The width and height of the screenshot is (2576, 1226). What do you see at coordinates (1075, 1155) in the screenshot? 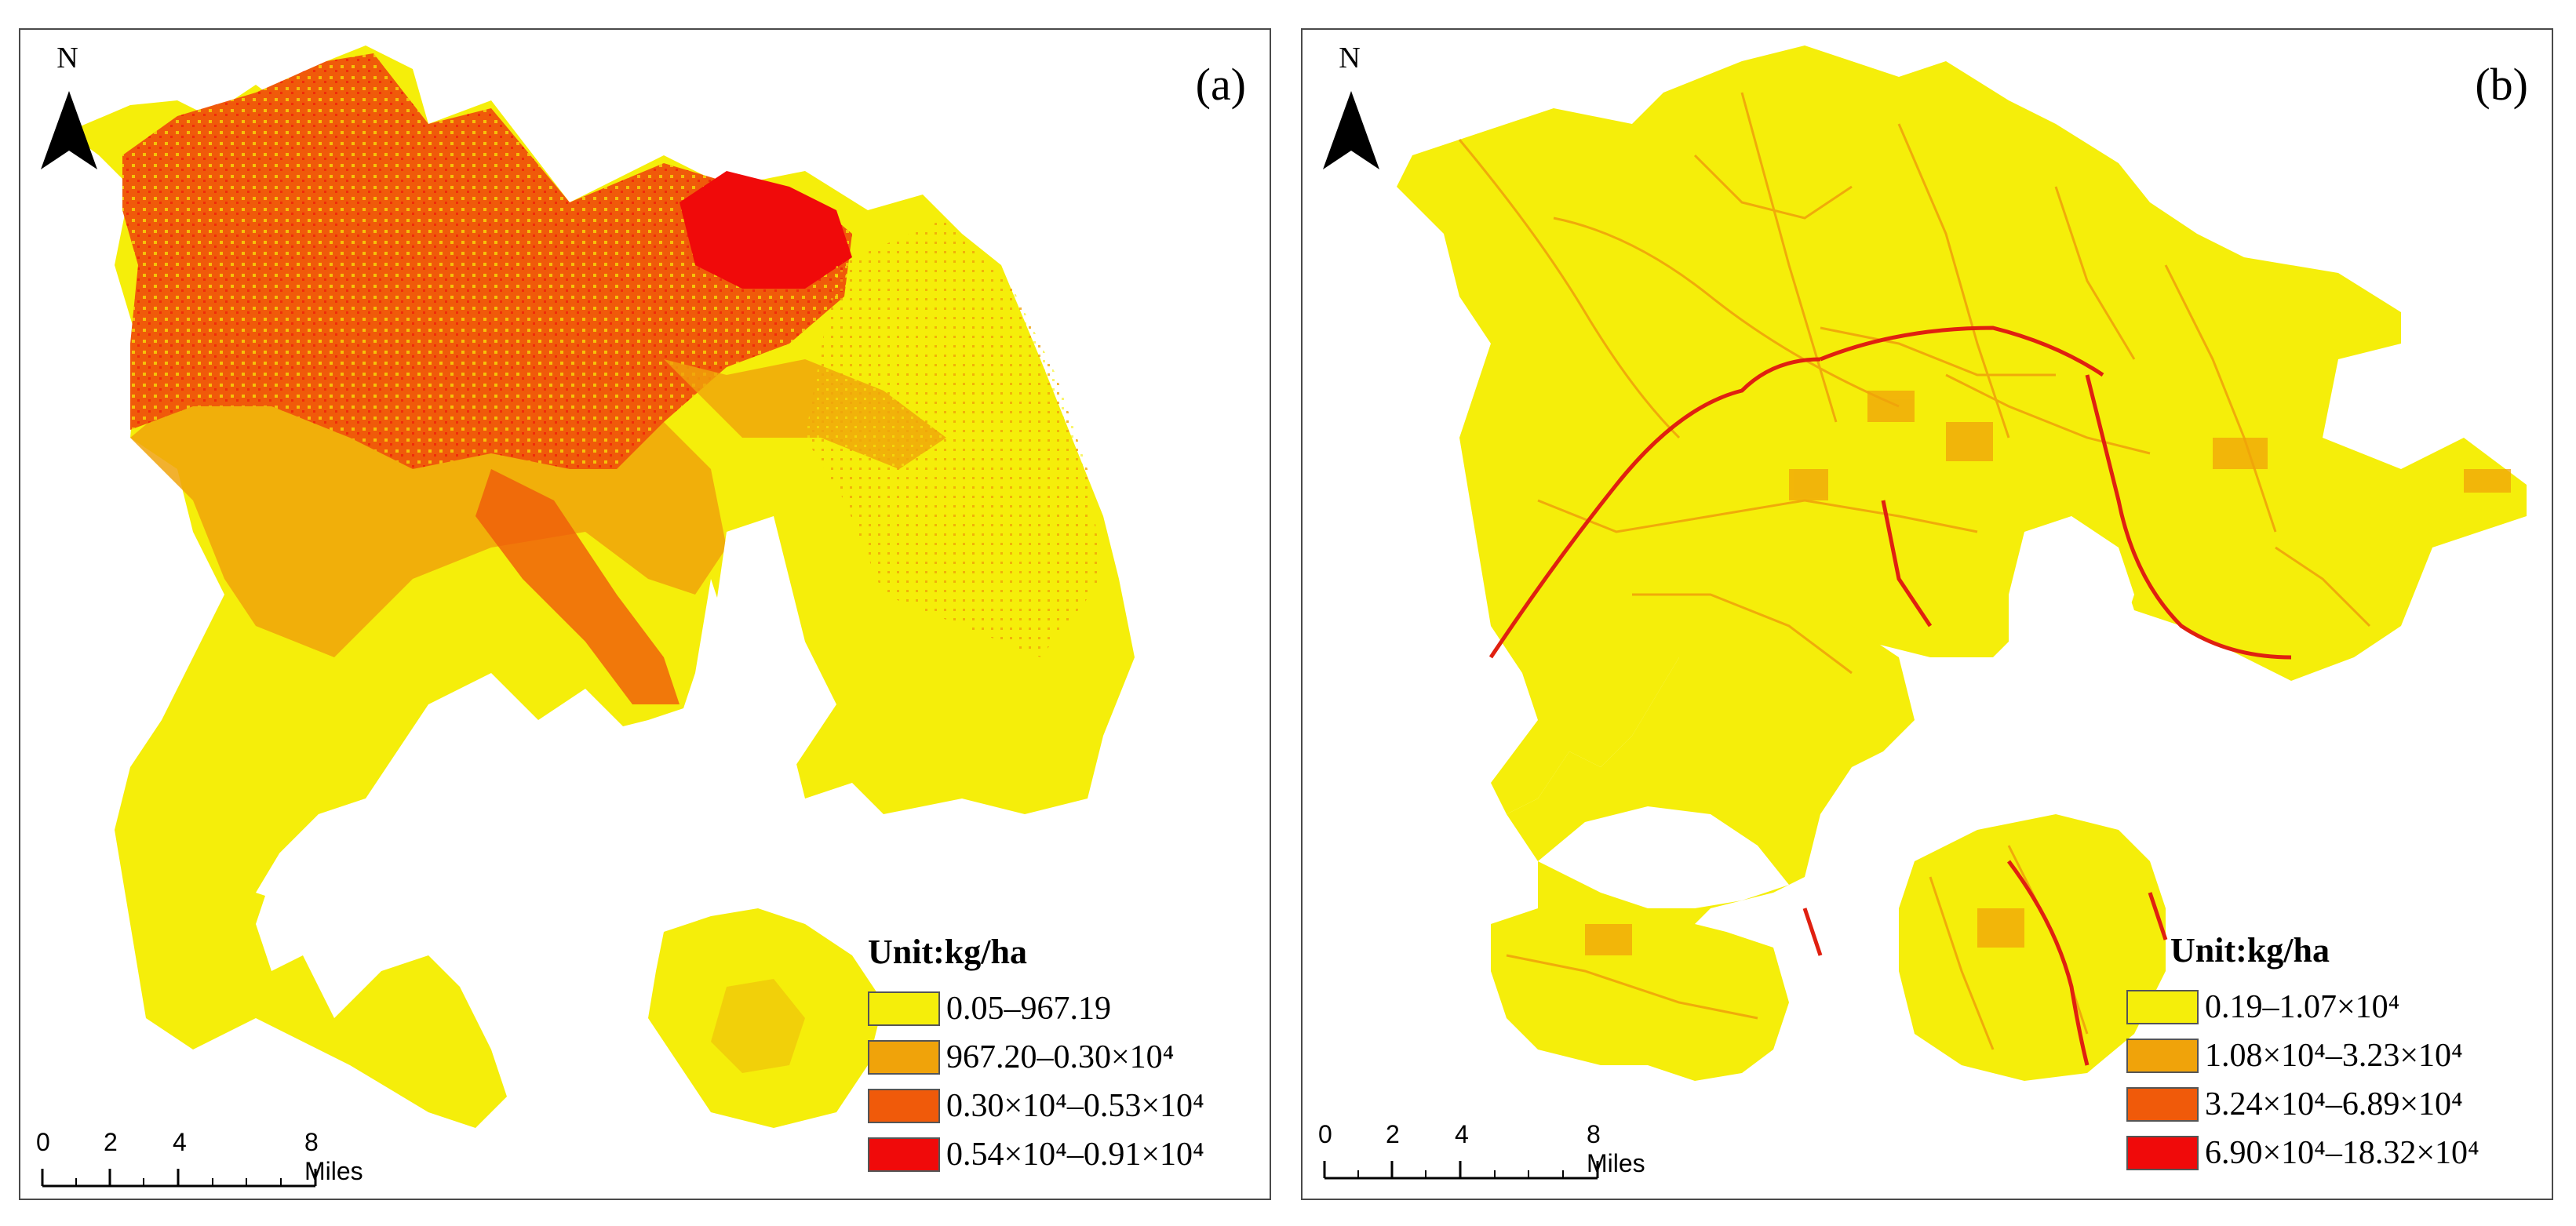
I see `legend-label: 0.54×10⁴–0.91×10⁴` at bounding box center [1075, 1155].